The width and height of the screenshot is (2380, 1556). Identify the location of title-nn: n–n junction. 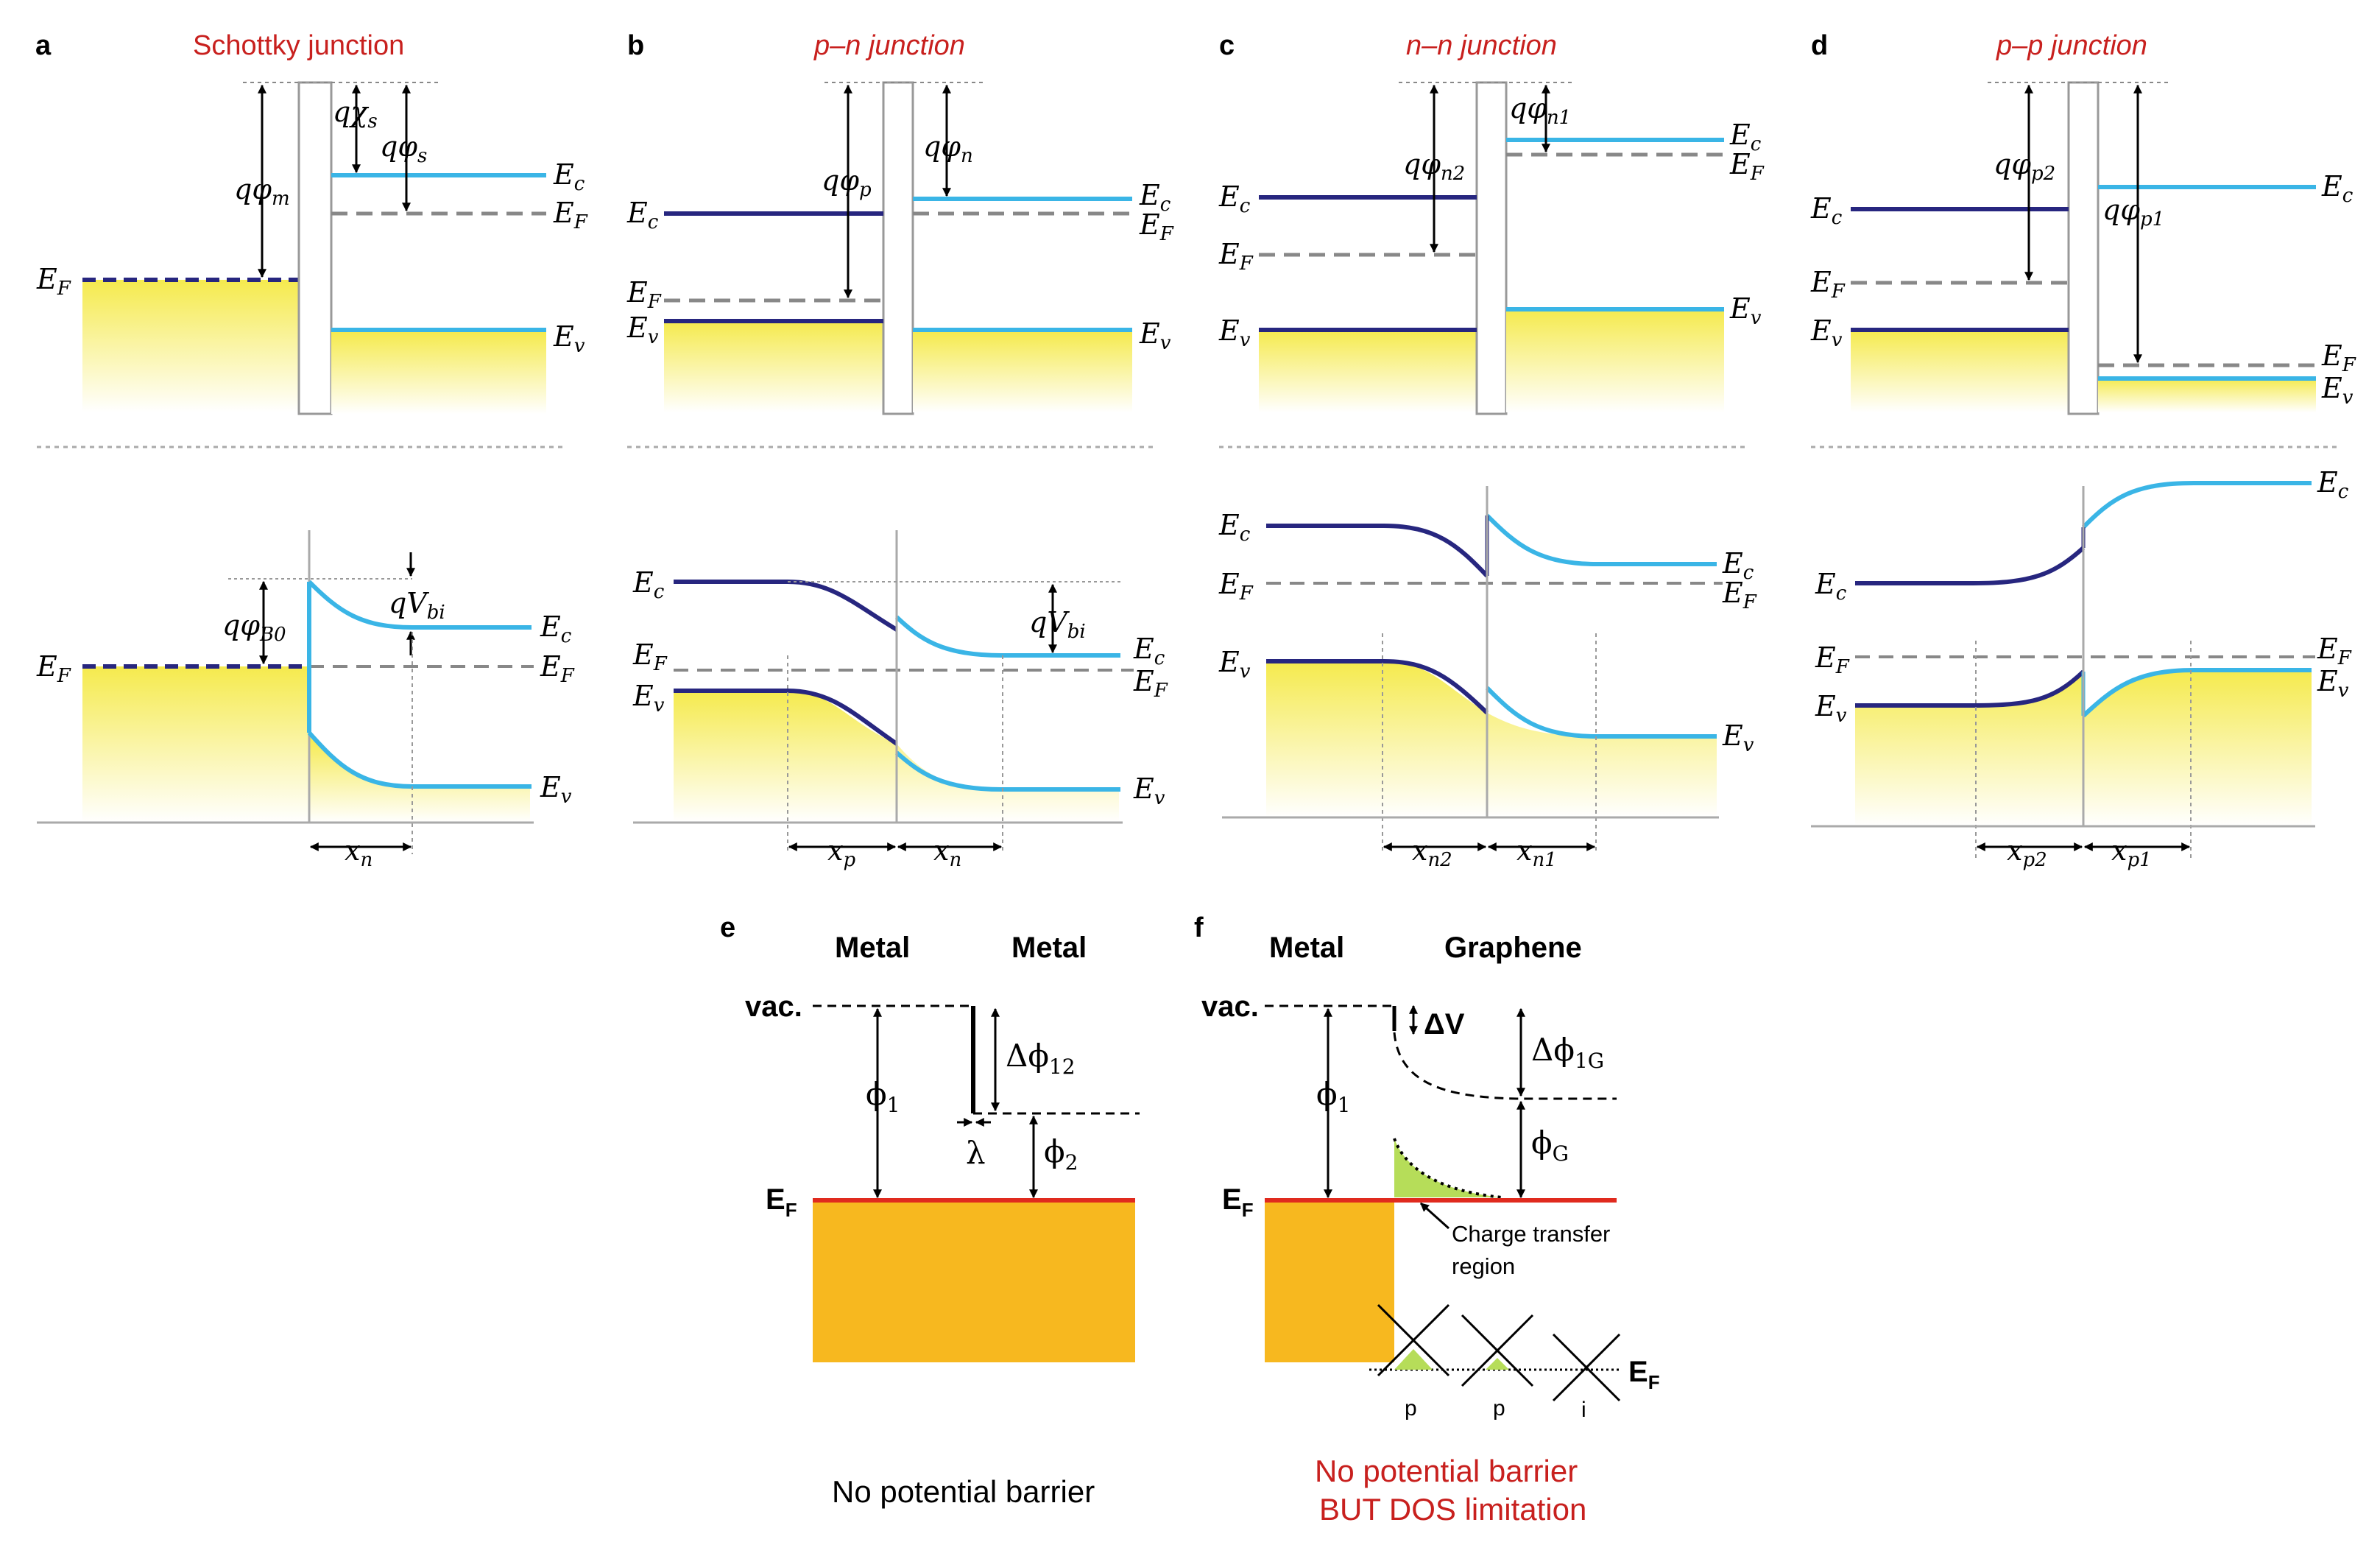
(1482, 45).